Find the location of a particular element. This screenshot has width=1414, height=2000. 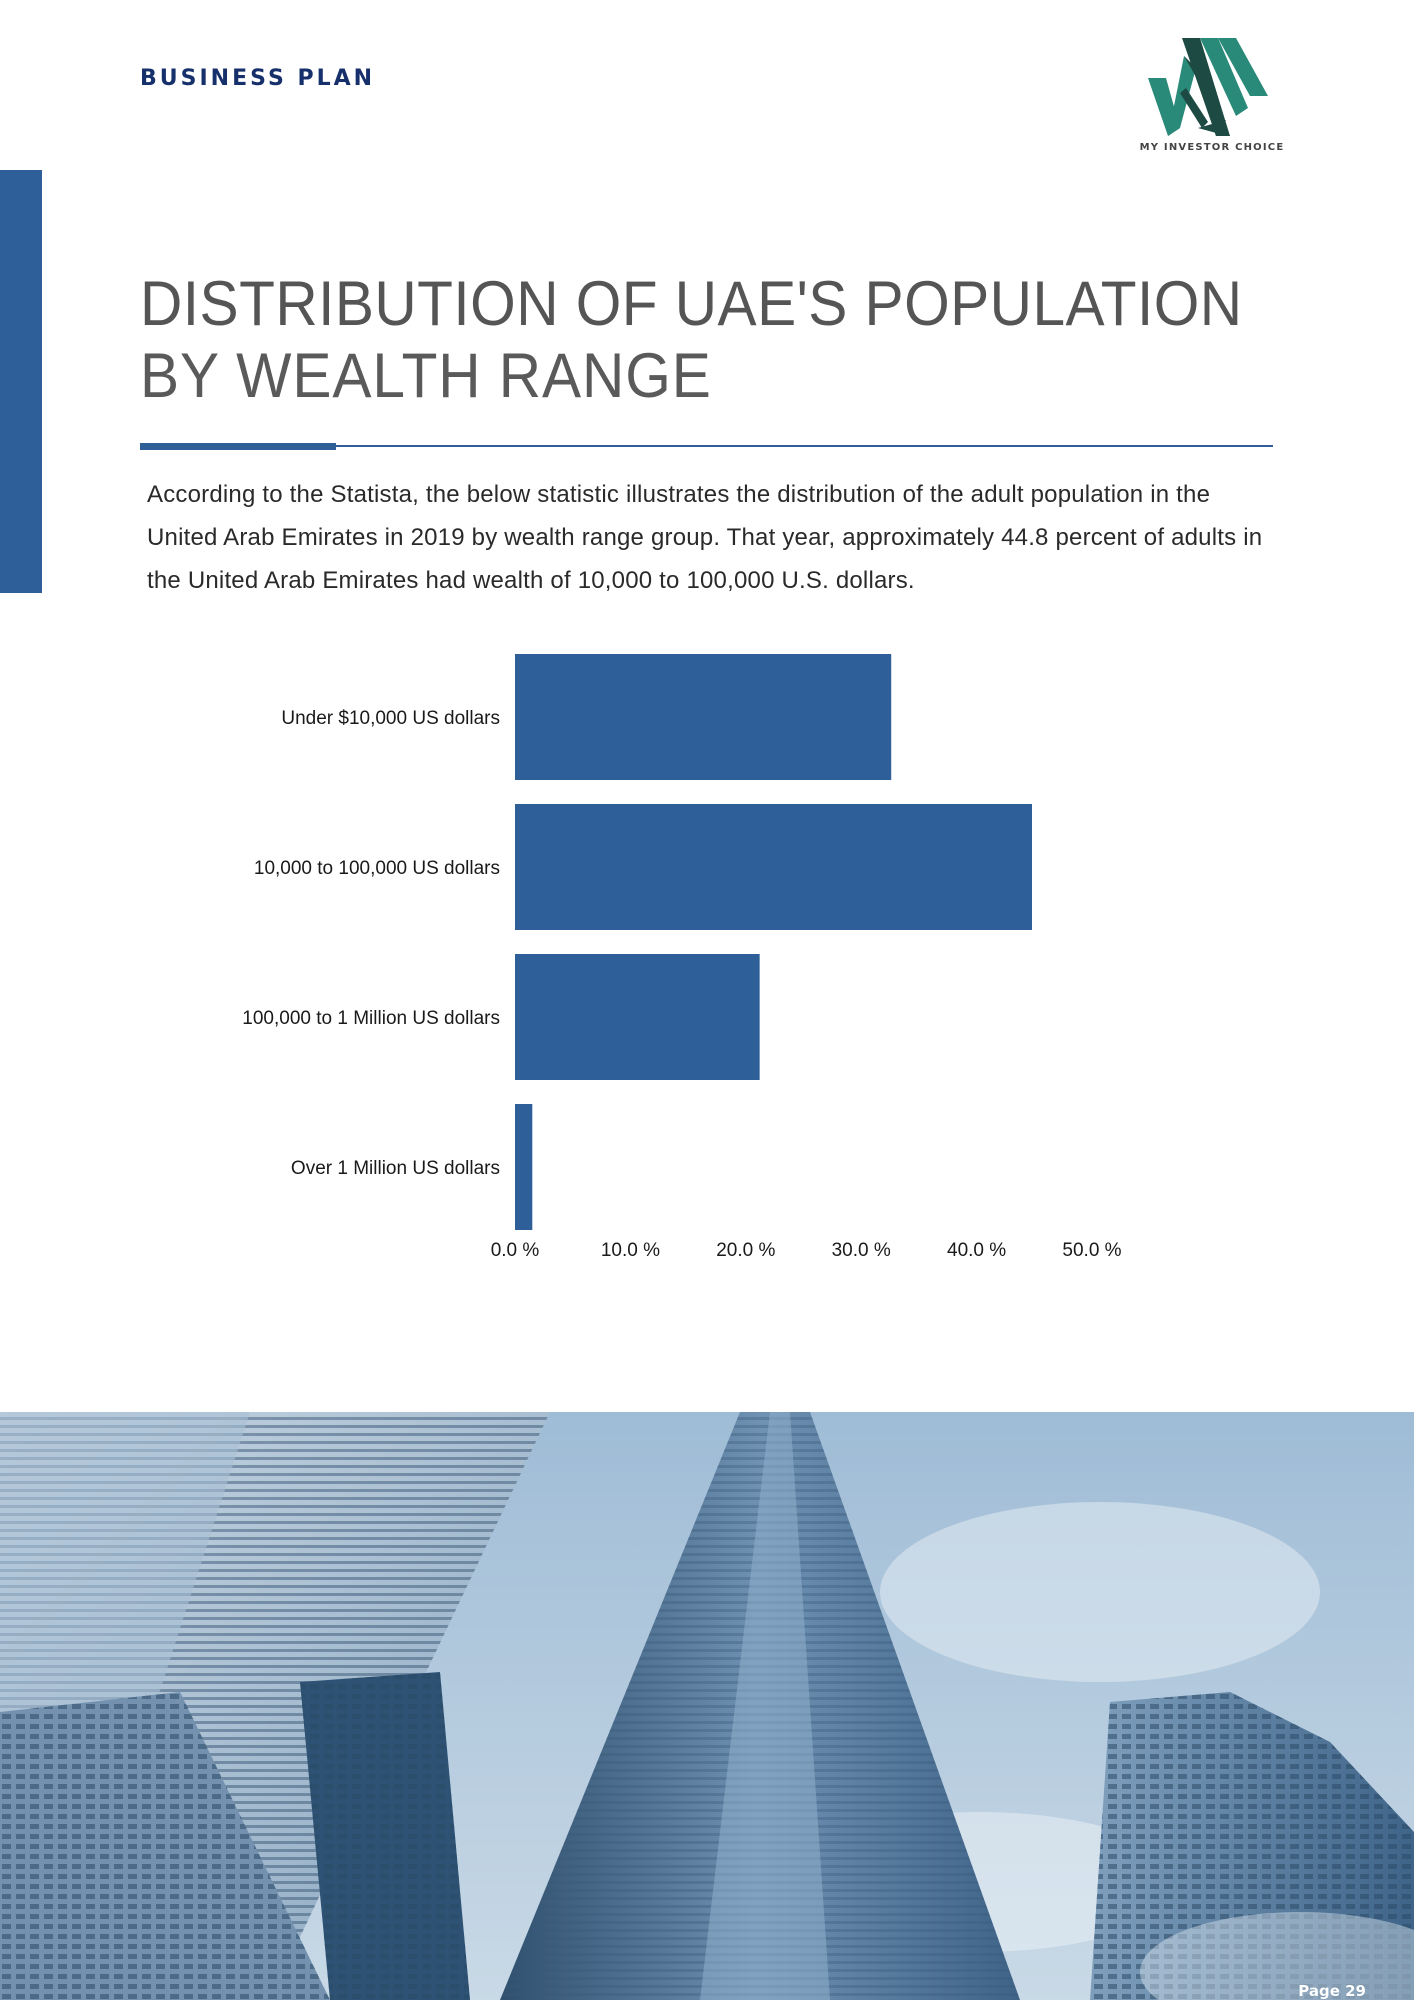

category-label-1: 10,000 to 100,000 US dollars is located at coordinates (377, 868).